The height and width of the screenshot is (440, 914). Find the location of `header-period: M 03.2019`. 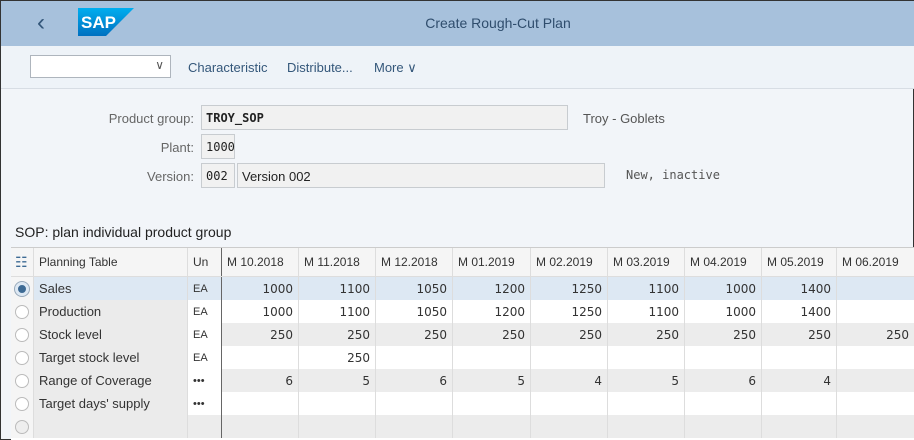

header-period: M 03.2019 is located at coordinates (646, 262).